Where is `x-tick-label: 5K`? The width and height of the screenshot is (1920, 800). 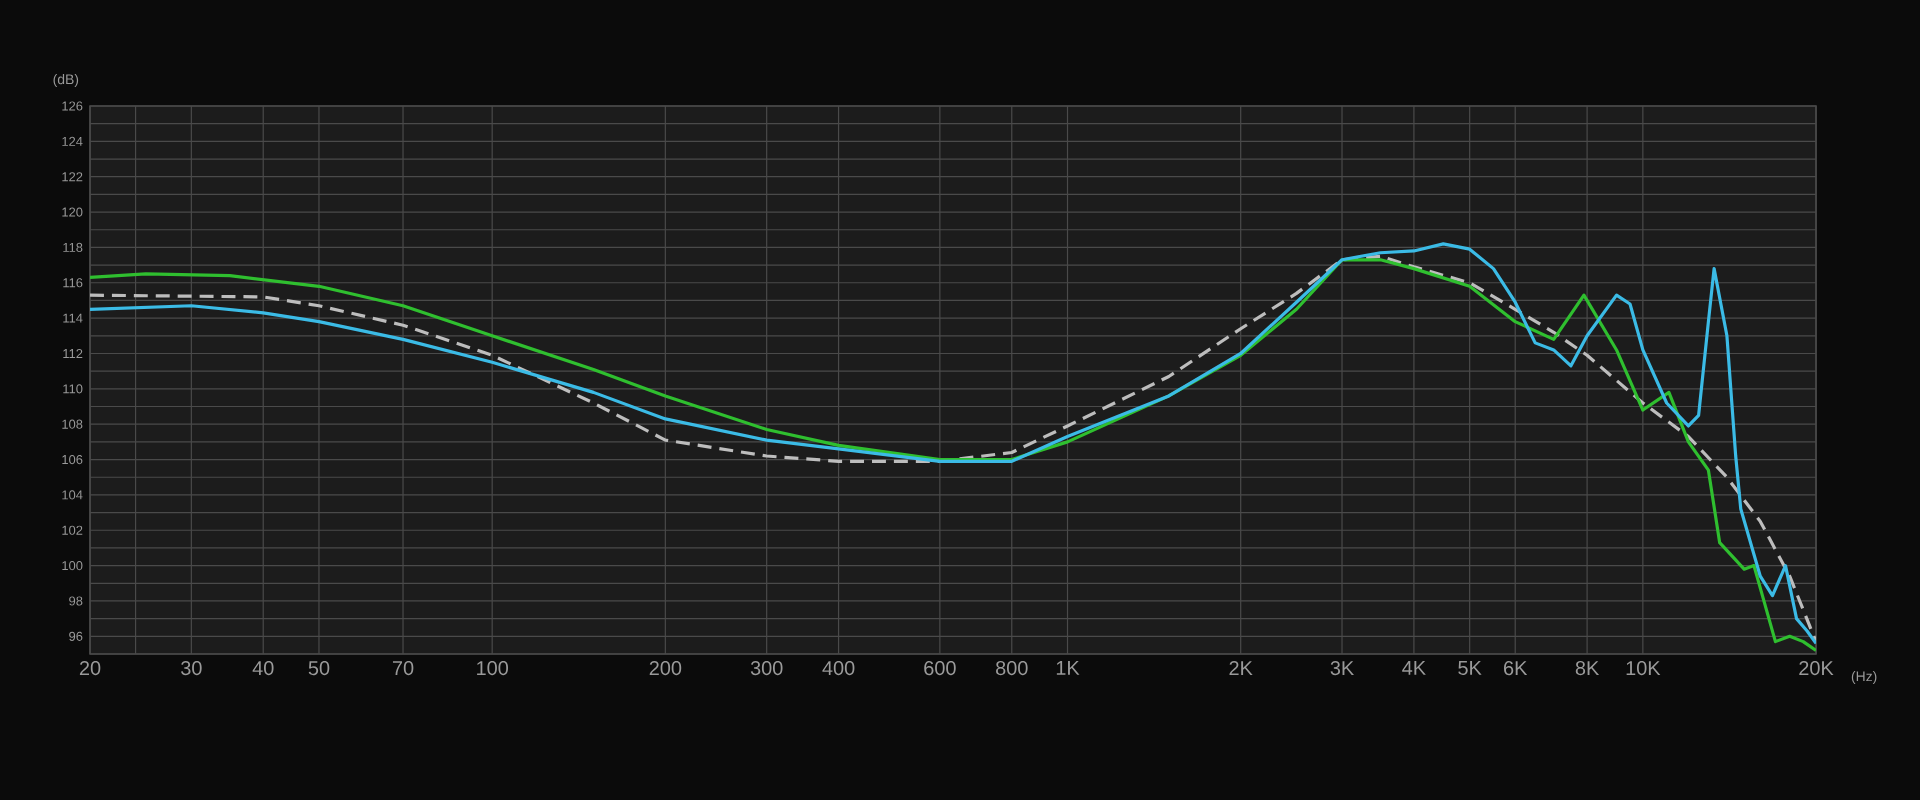 x-tick-label: 5K is located at coordinates (1470, 668).